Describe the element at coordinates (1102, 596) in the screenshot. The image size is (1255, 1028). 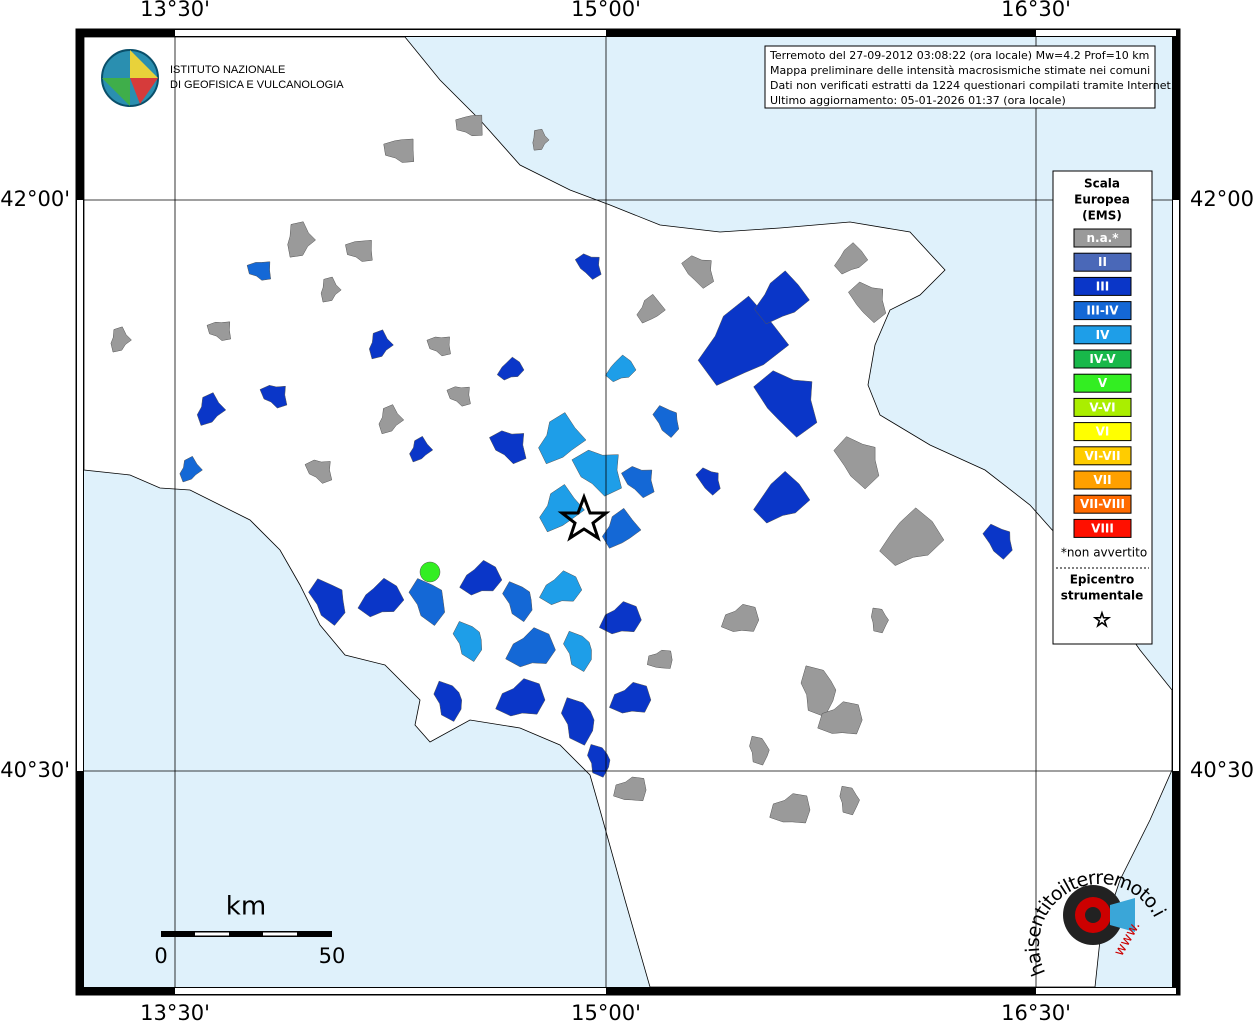
I see `legend-epicenter: strumentale` at that location.